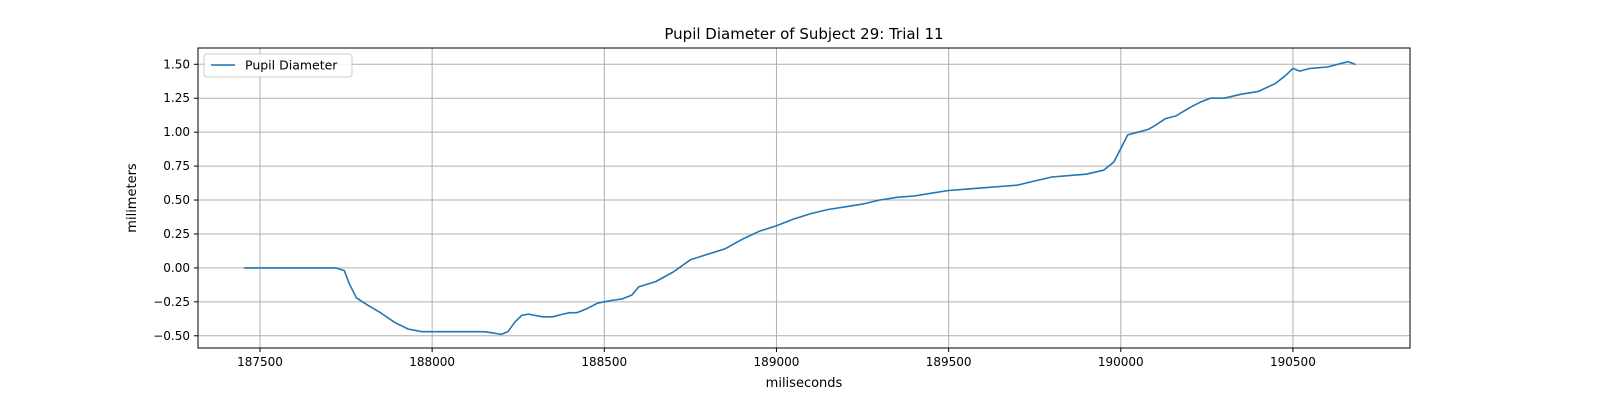 The image size is (1600, 400). Describe the element at coordinates (176, 200) in the screenshot. I see `y-tick-label: 0.50` at that location.